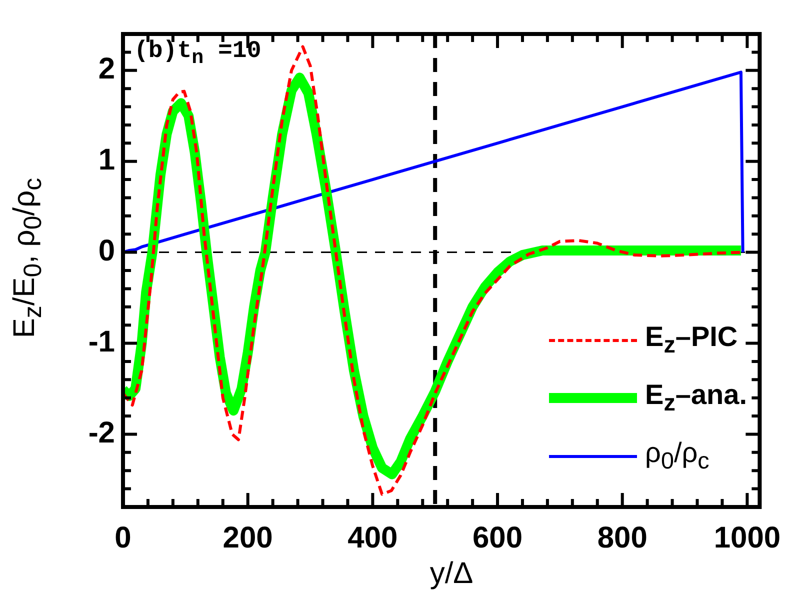 This screenshot has height=603, width=803. I want to click on y-tick-label: 0, so click(106, 251).